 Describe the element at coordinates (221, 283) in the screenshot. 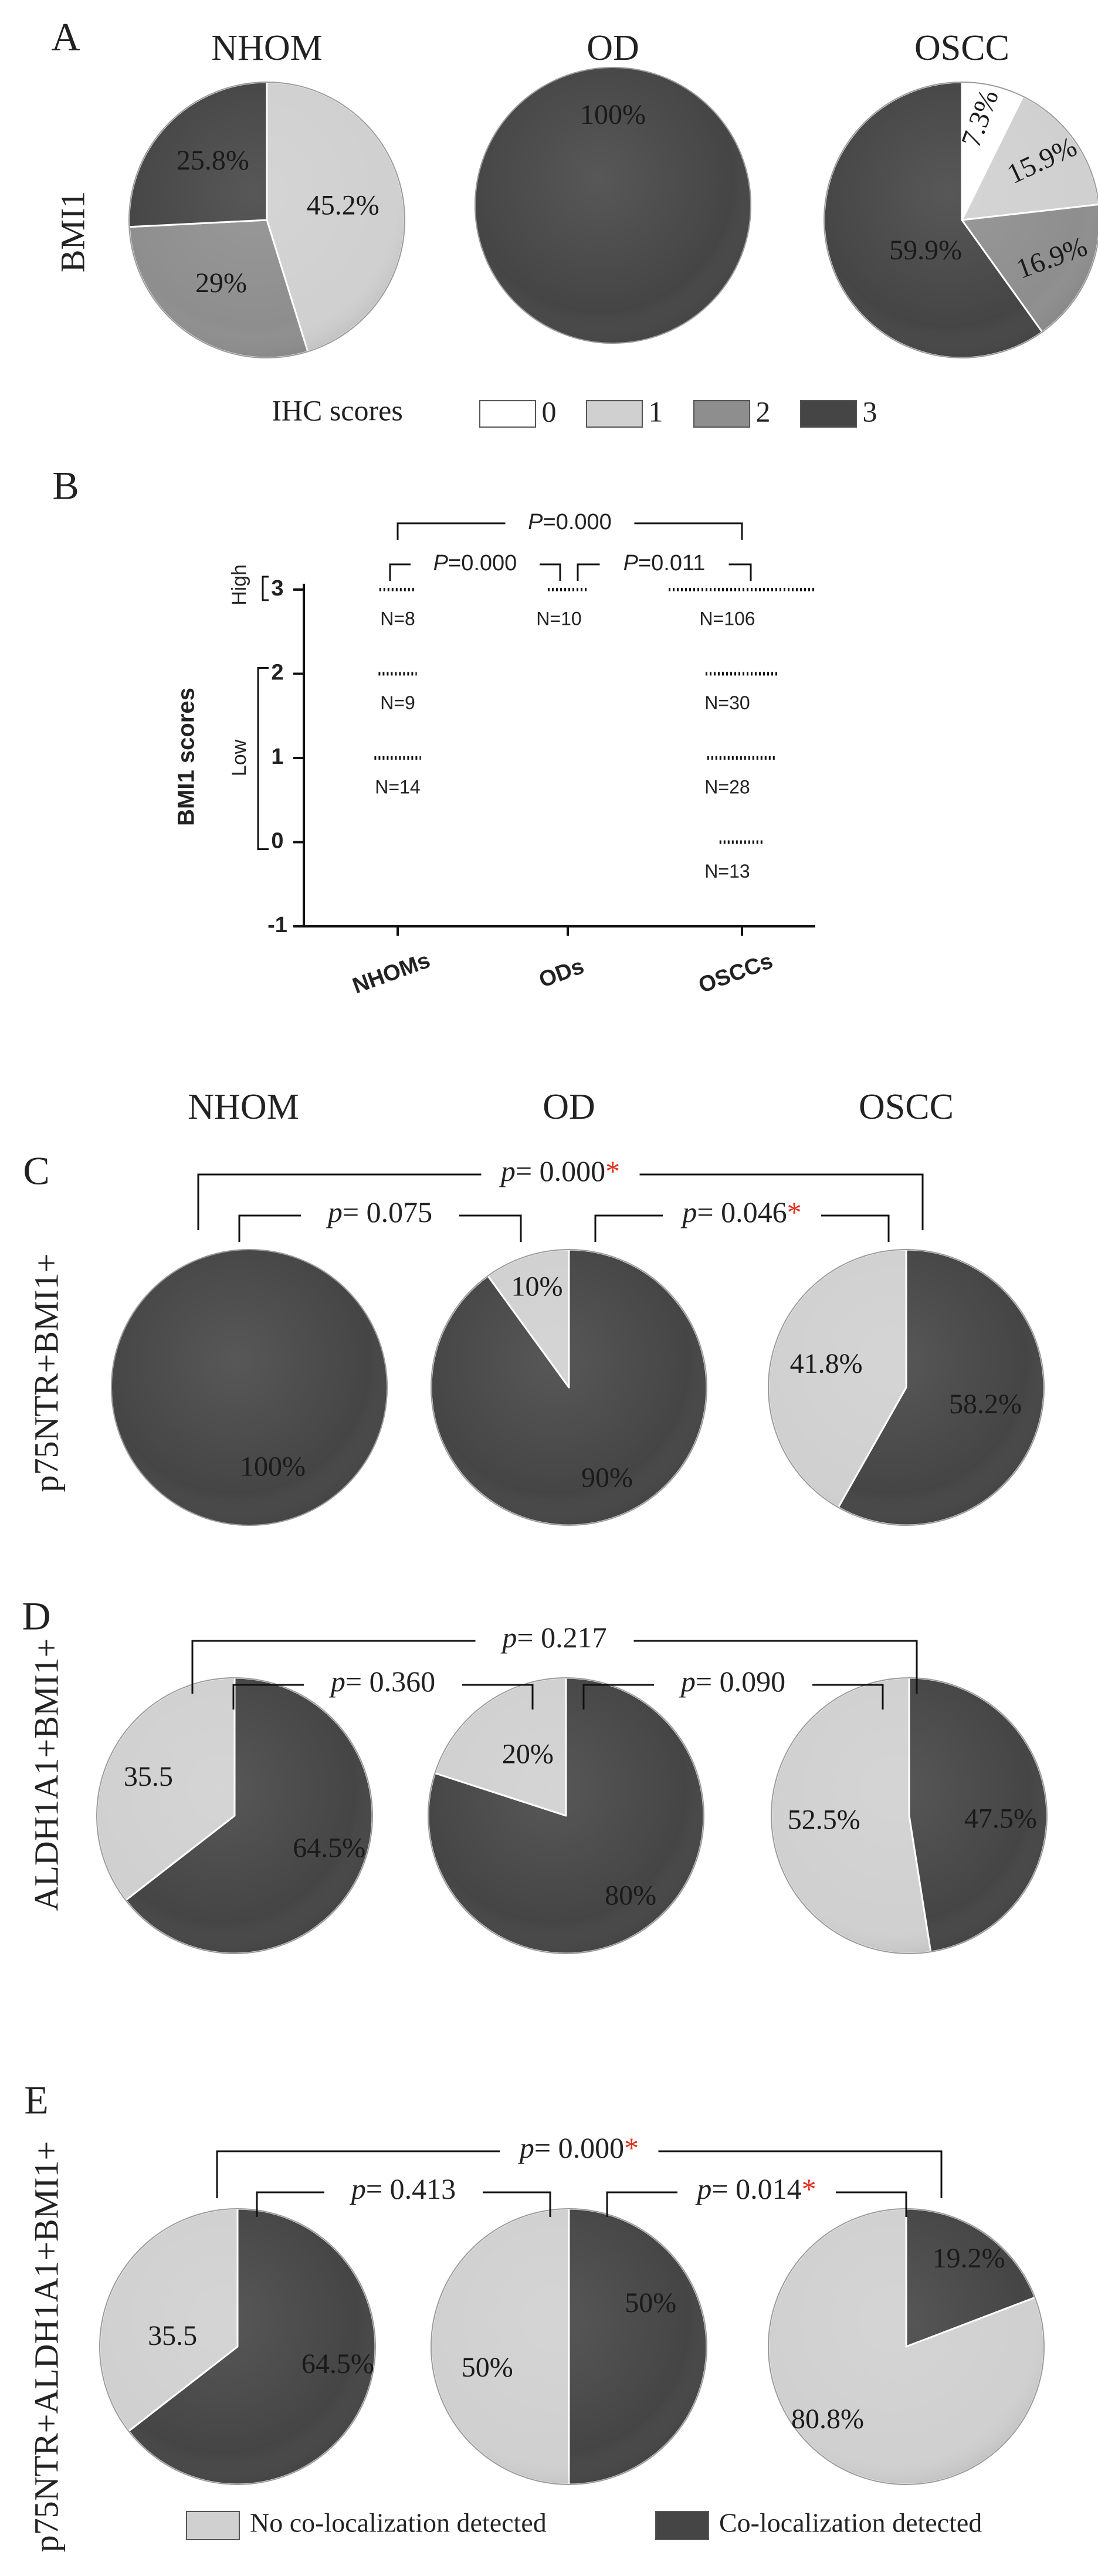

I see `panel-a-pie-NHOM-slice-label-1: 29%` at that location.